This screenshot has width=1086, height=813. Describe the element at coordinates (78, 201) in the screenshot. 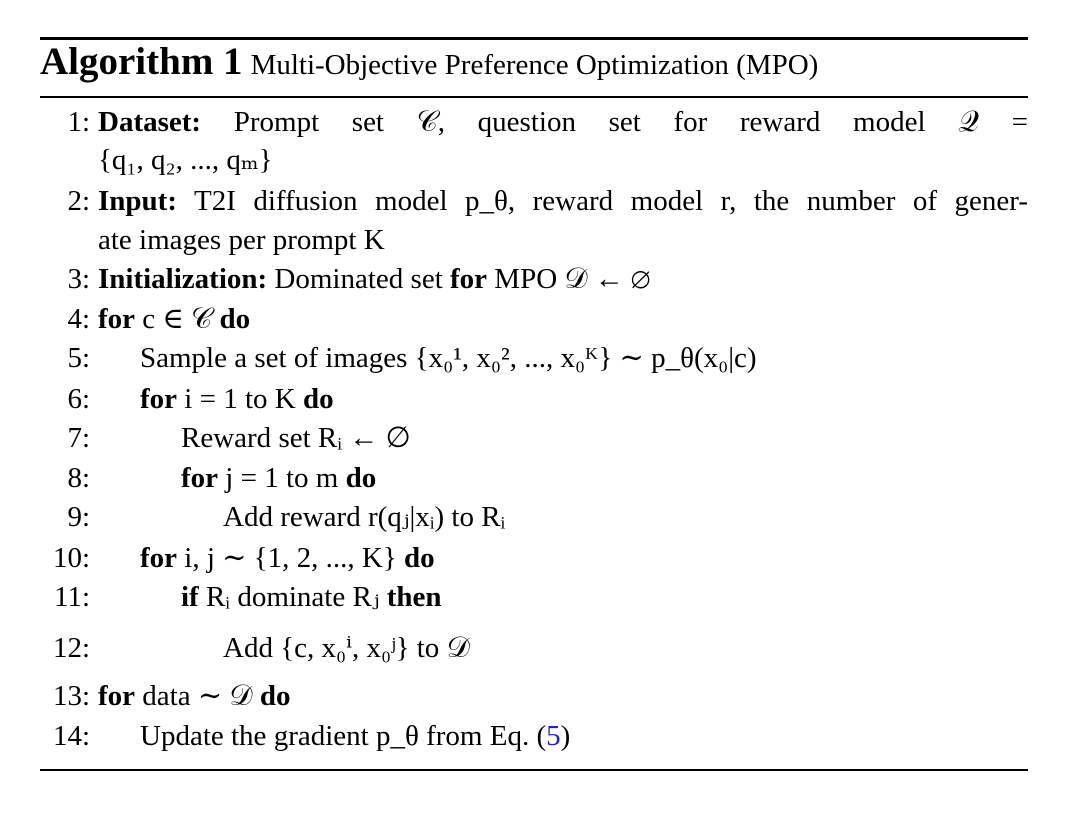

I see `line-number: 2:` at that location.